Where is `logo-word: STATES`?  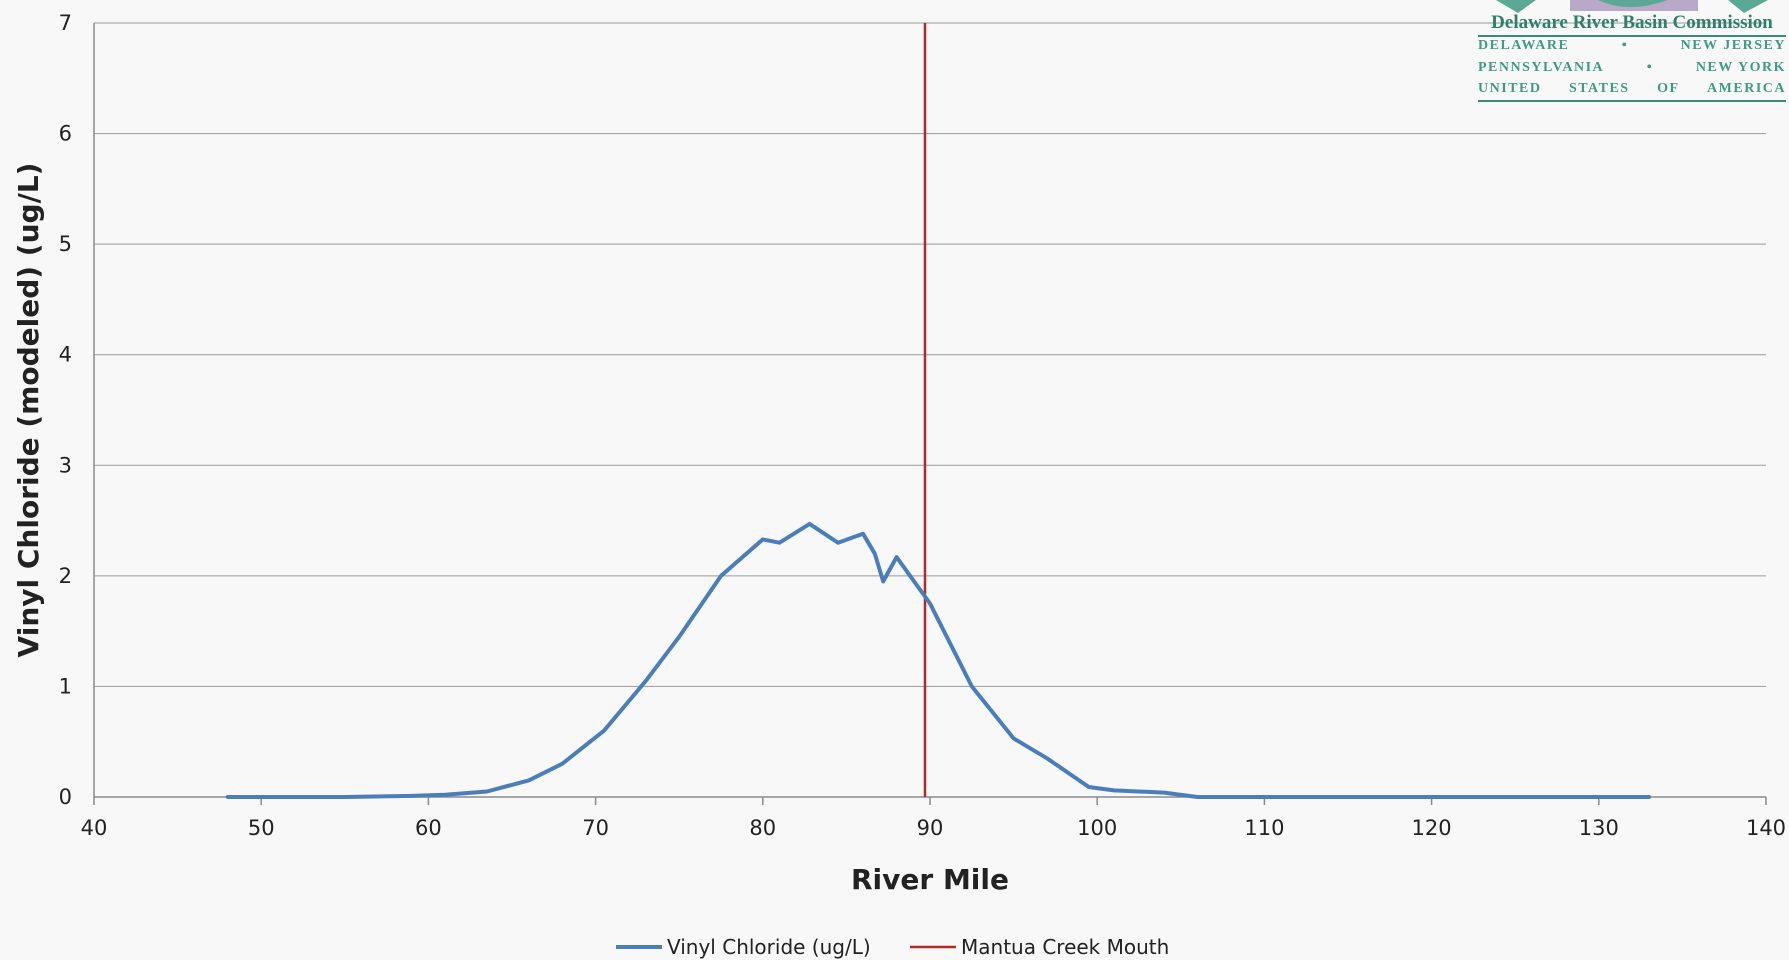 logo-word: STATES is located at coordinates (1599, 88).